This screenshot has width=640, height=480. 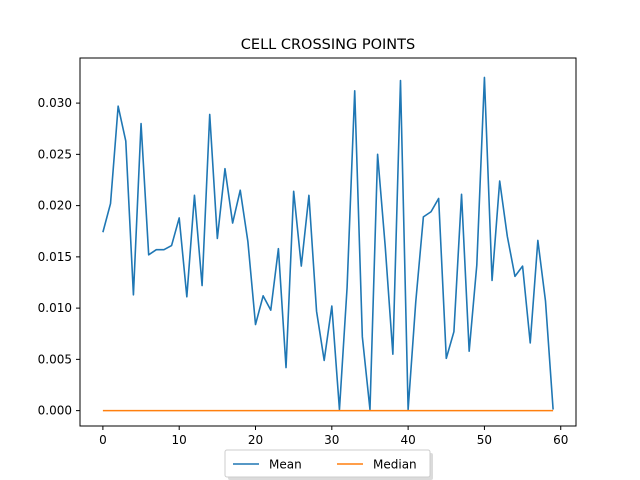 What do you see at coordinates (55, 359) in the screenshot?
I see `y-tick-label: 0.005` at bounding box center [55, 359].